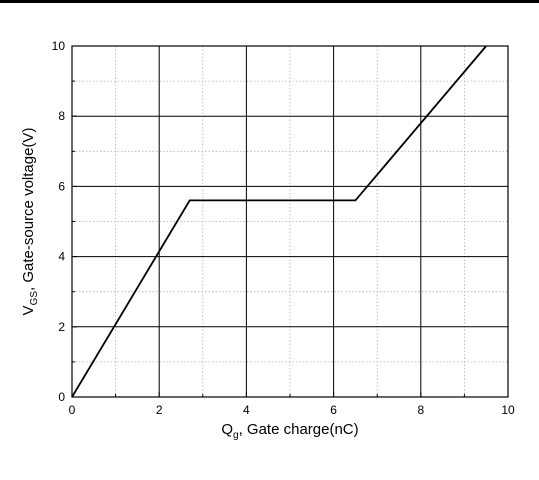 This screenshot has height=480, width=539. I want to click on top-border-rule, so click(269, 1).